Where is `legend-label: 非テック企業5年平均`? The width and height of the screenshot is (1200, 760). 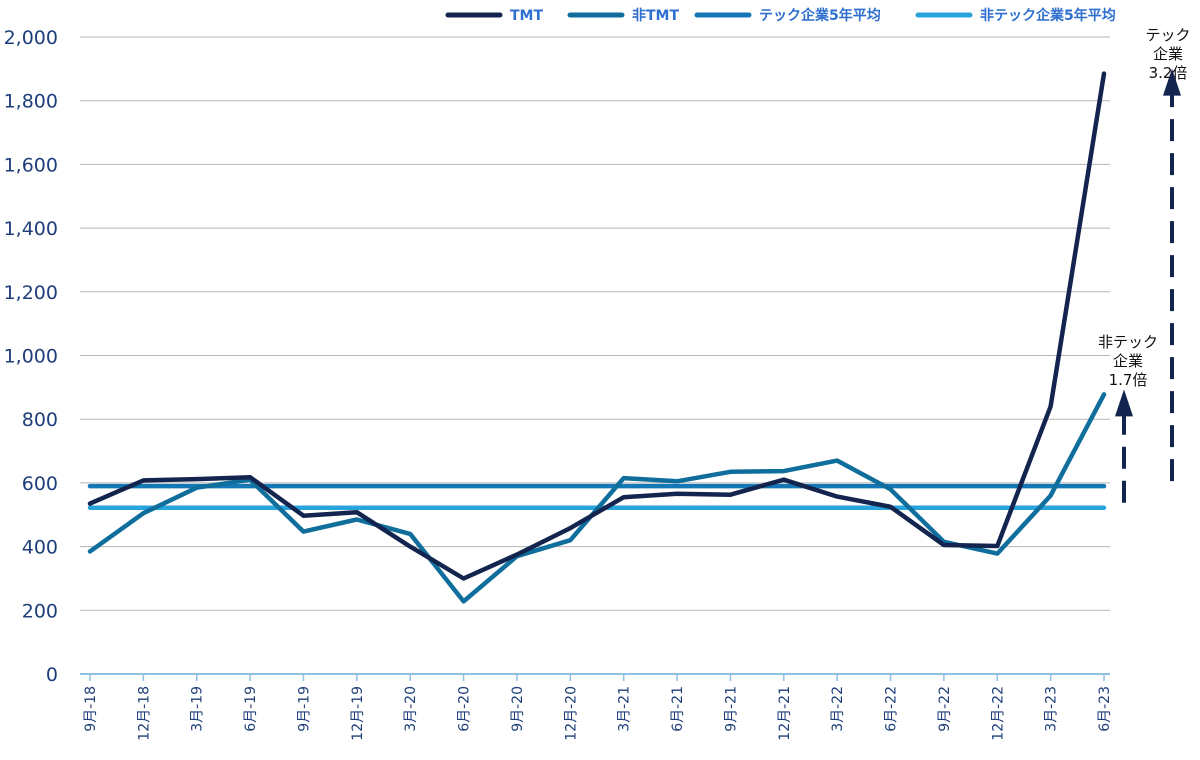
legend-label: 非テック企業5年平均 is located at coordinates (1048, 15).